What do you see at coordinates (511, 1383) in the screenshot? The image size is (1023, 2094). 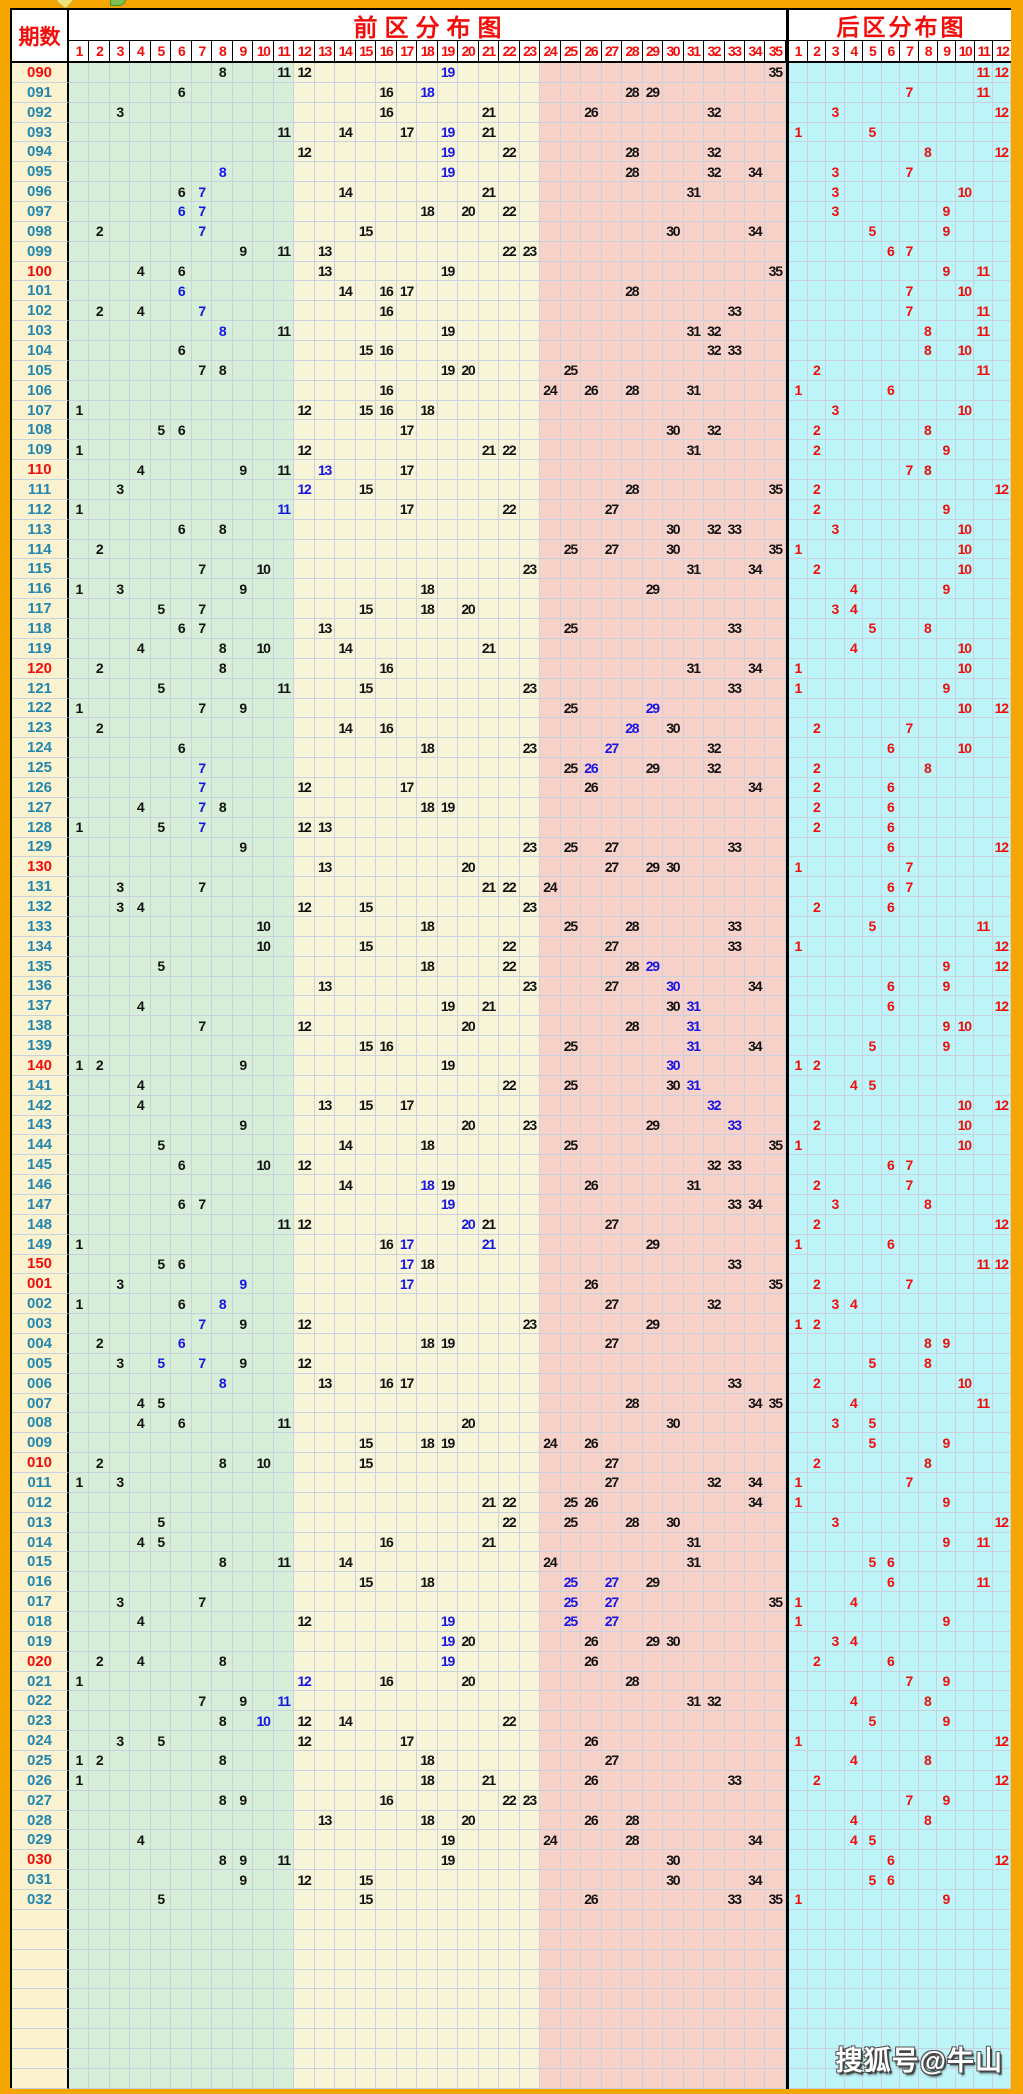 I see `table-row: 006 8 13 16 17 33 2 10` at bounding box center [511, 1383].